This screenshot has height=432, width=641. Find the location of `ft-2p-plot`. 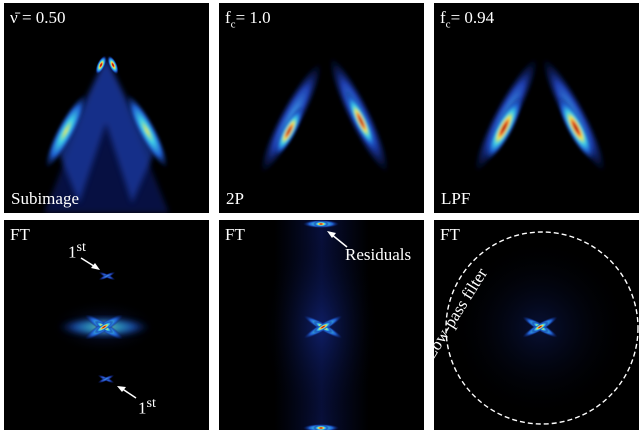

ft-2p-plot is located at coordinates (321, 325).